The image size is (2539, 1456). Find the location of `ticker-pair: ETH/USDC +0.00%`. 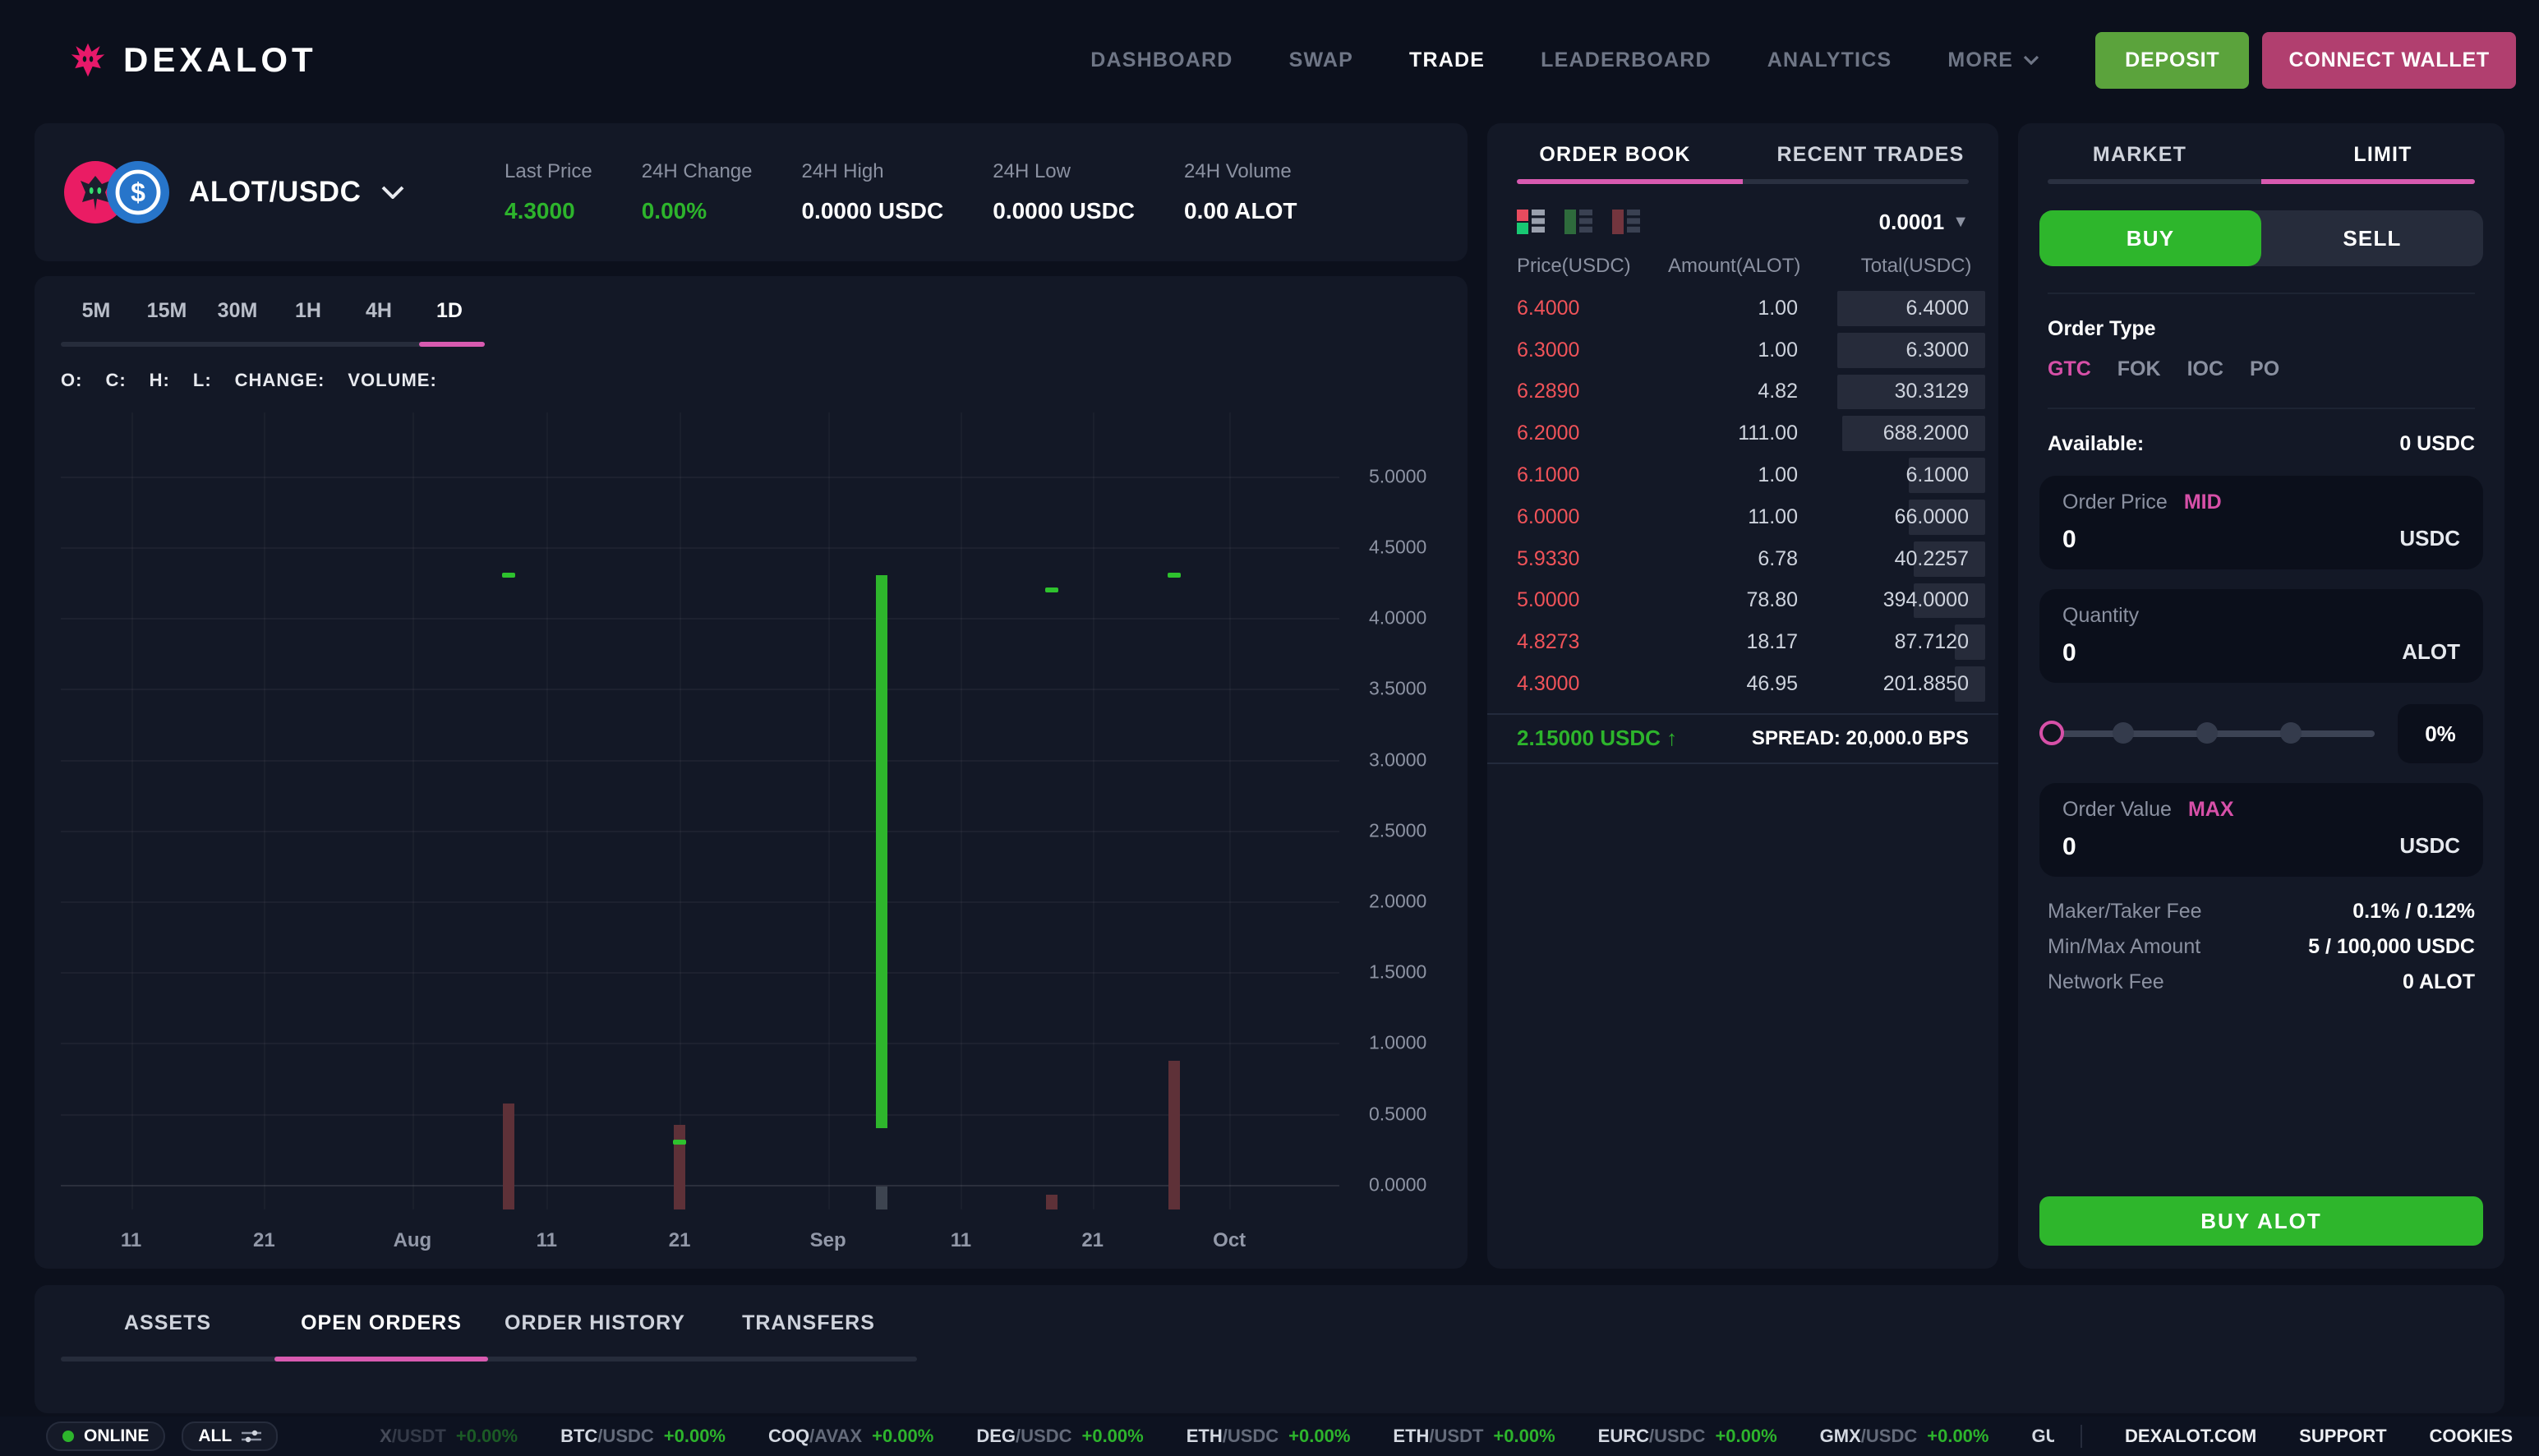

ticker-pair: ETH/USDC +0.00% is located at coordinates (1269, 1436).